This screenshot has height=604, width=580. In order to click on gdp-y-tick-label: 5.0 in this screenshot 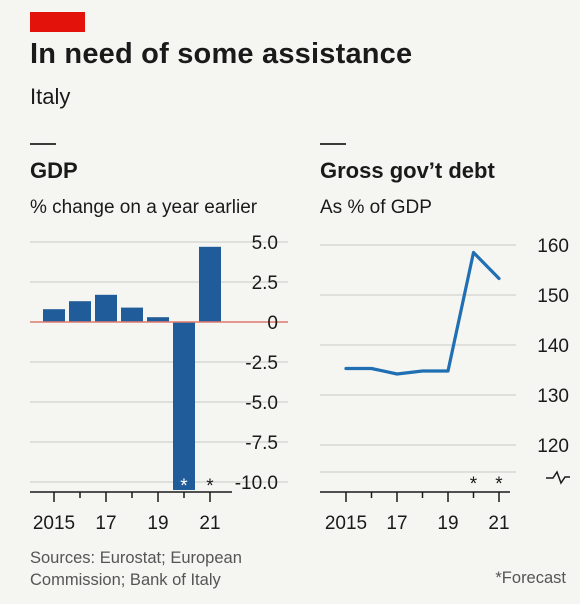, I will do `click(265, 243)`.